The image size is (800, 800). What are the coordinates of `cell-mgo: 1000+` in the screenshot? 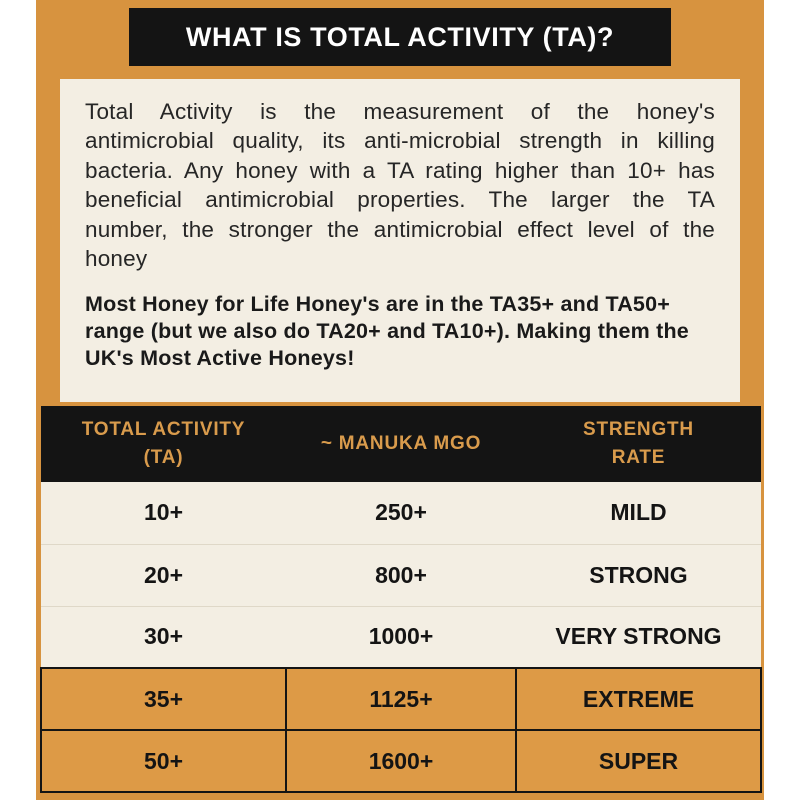 It's located at (401, 637).